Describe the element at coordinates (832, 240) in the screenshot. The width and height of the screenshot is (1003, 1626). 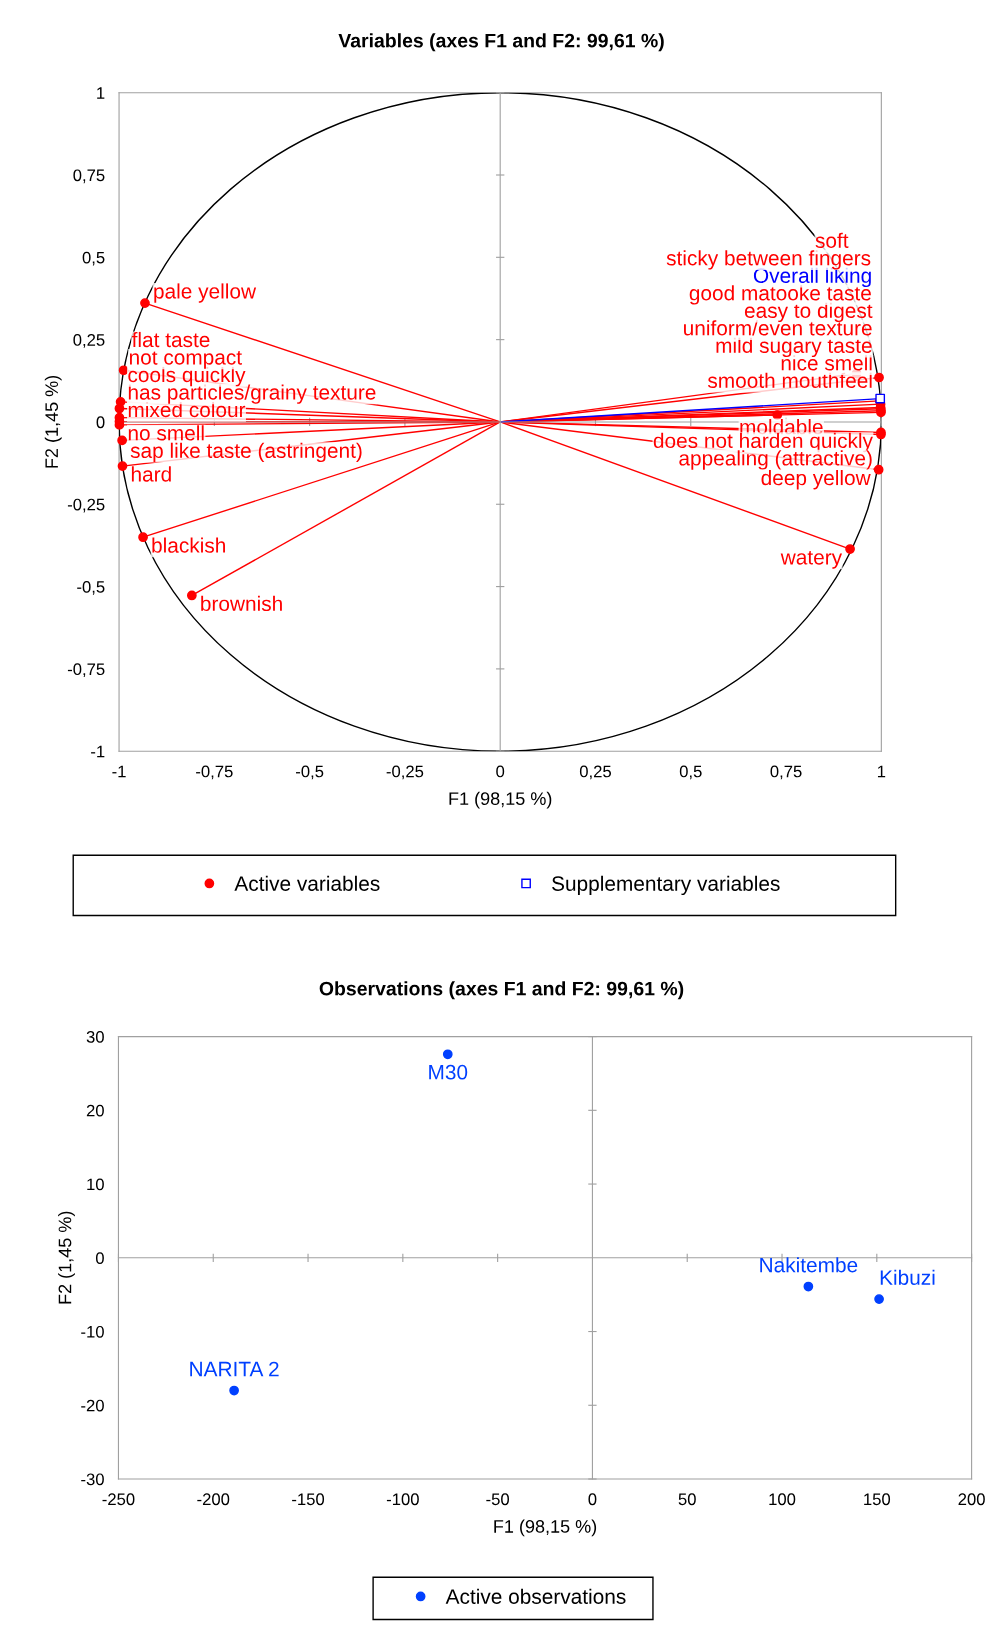
I see `annotation: soft` at that location.